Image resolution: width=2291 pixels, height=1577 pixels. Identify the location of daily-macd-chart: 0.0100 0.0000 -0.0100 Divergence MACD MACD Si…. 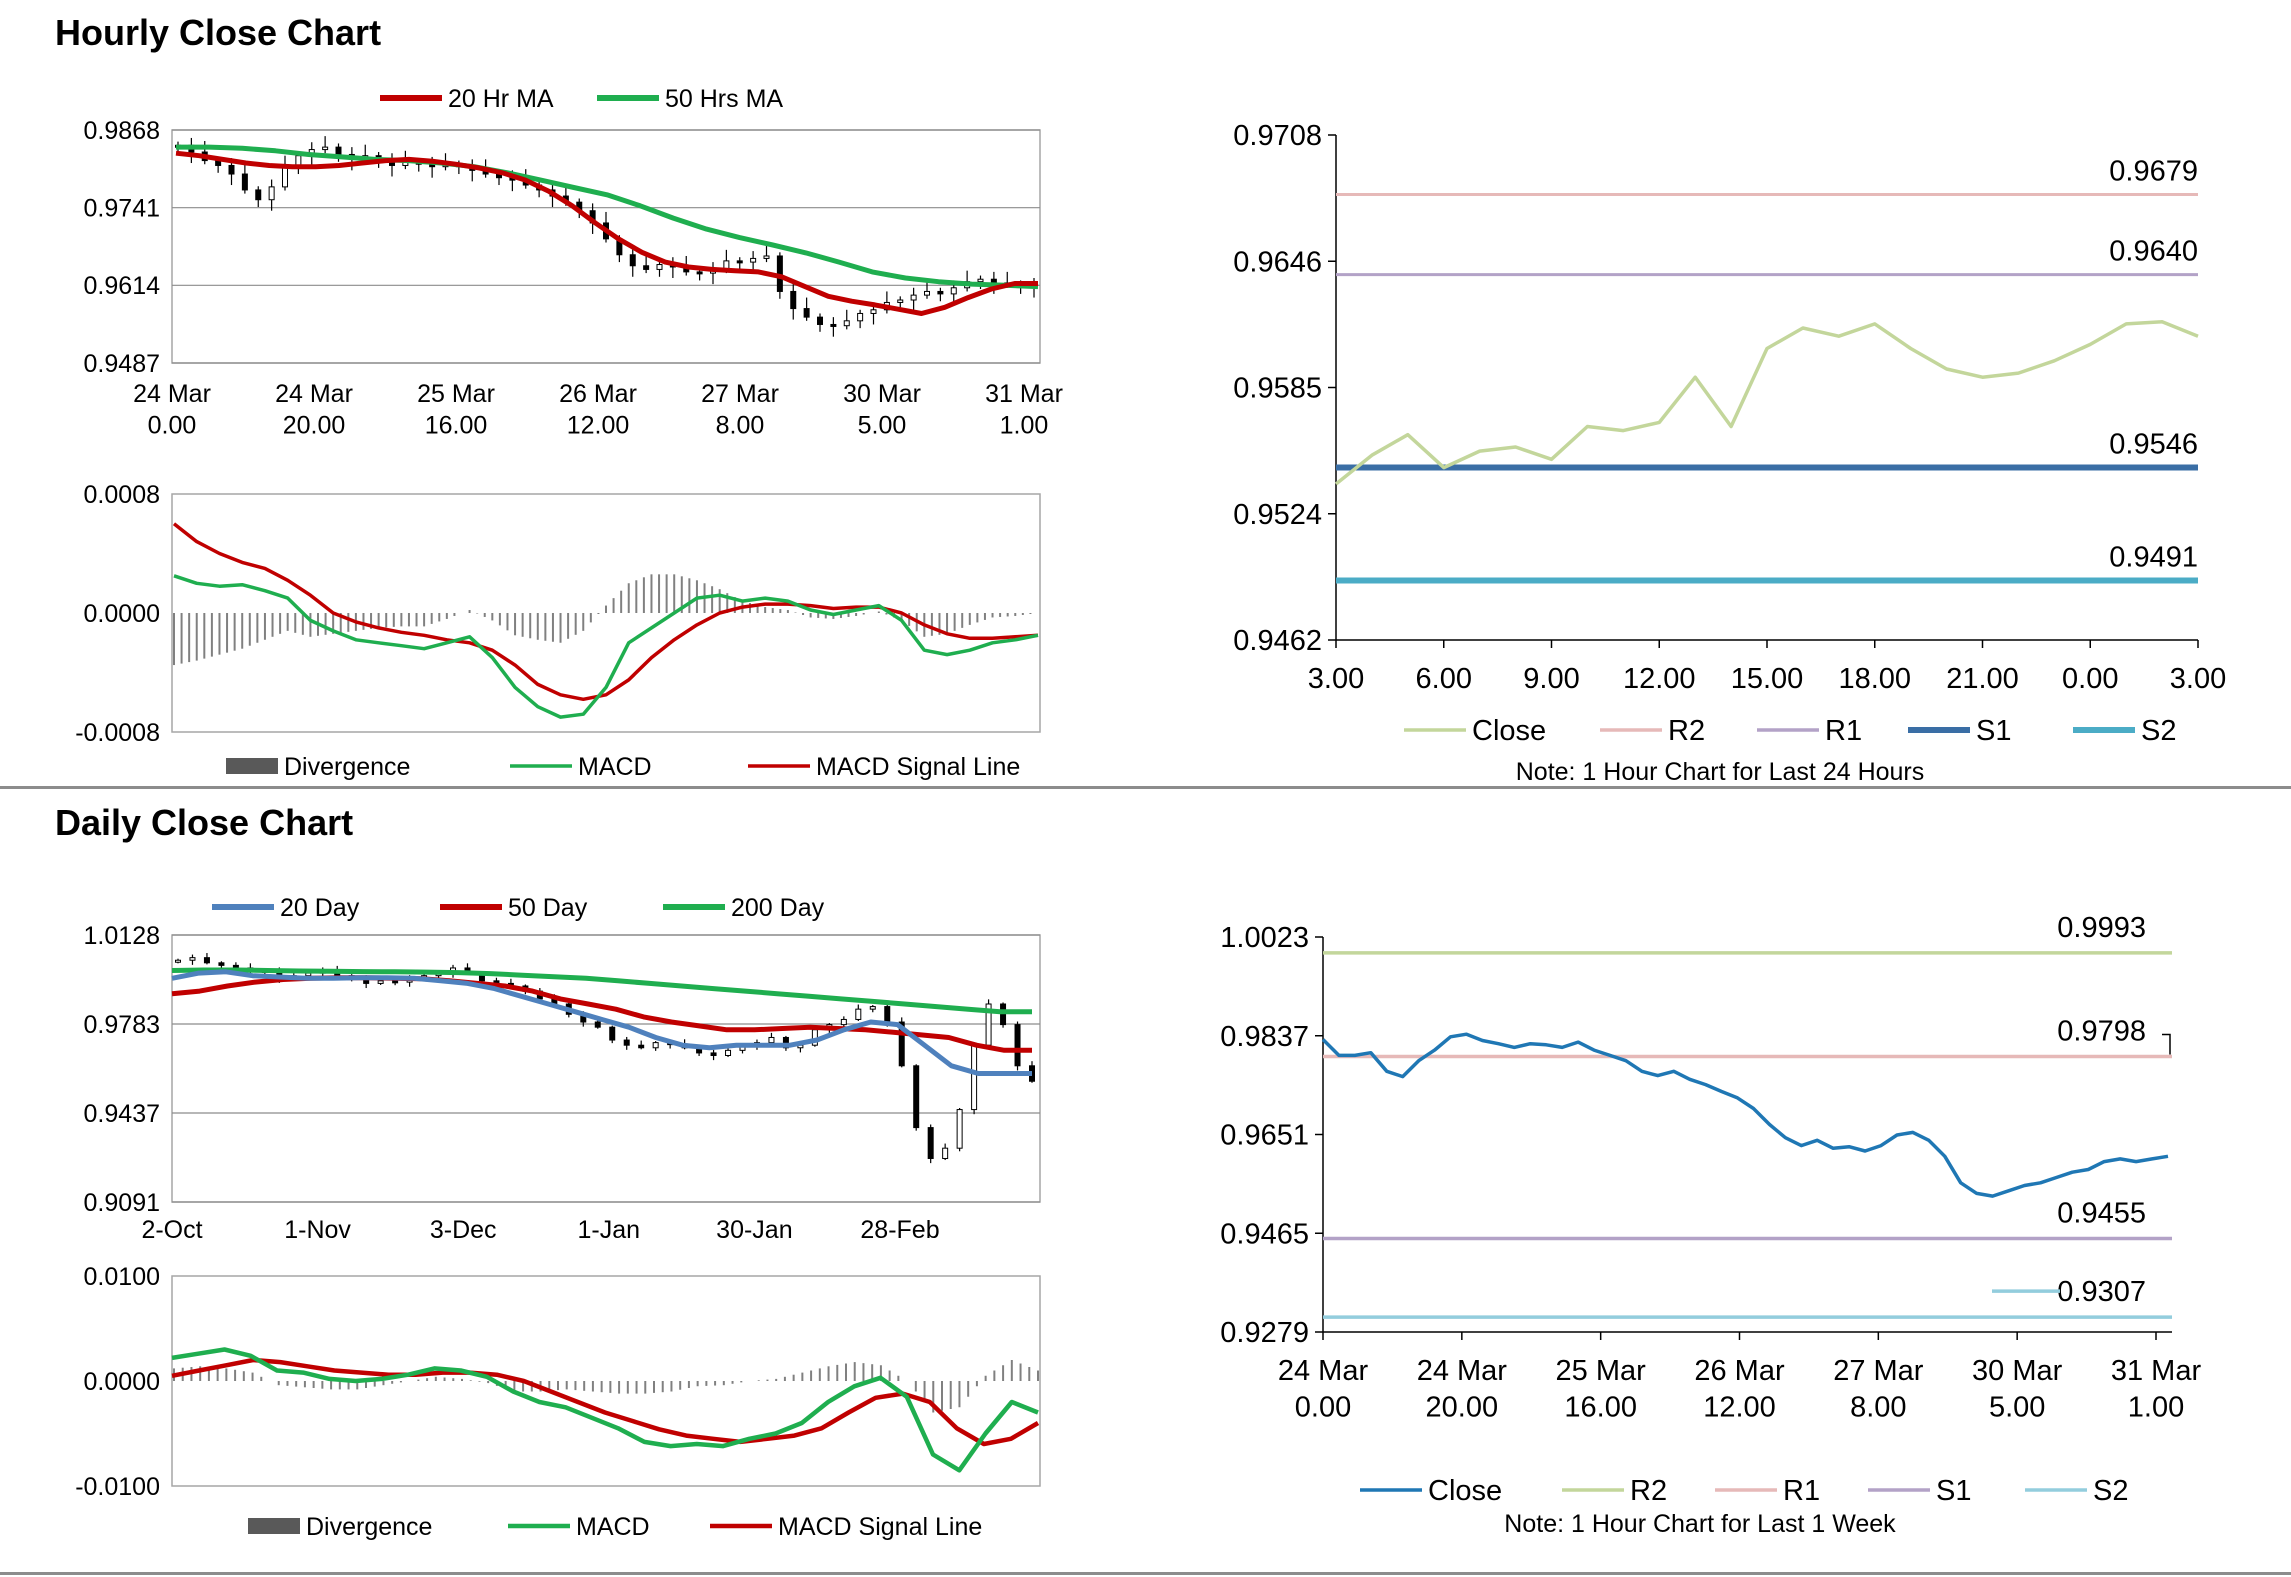
(558, 1402).